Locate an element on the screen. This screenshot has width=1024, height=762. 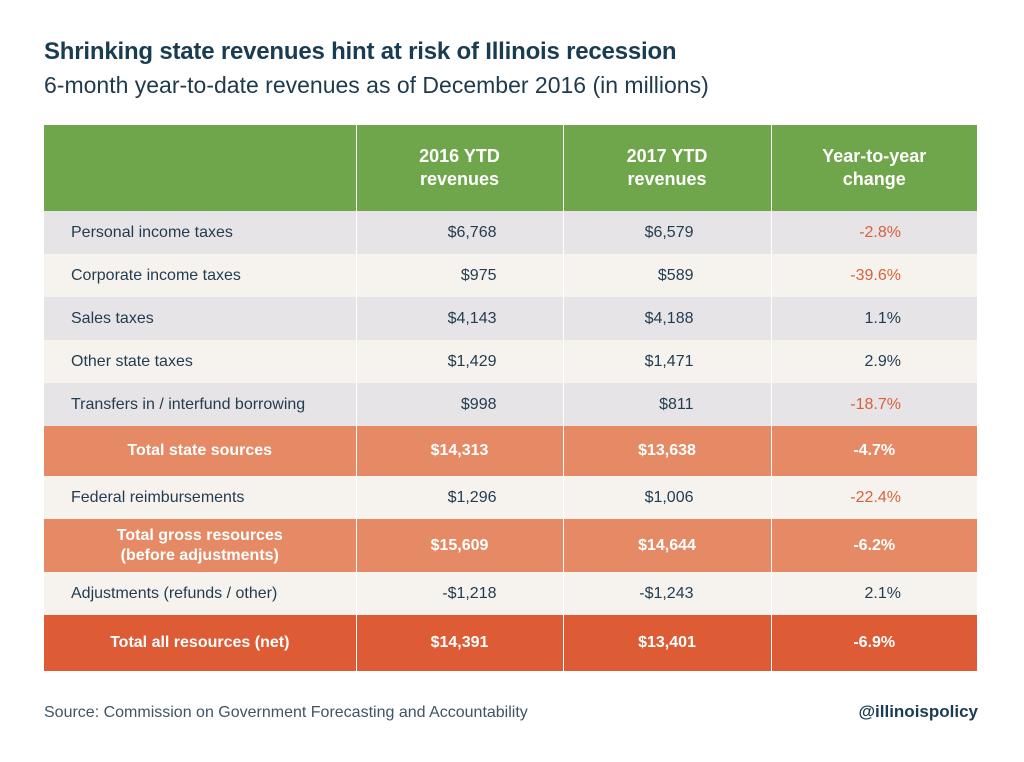
value-2016: $975 is located at coordinates (460, 275).